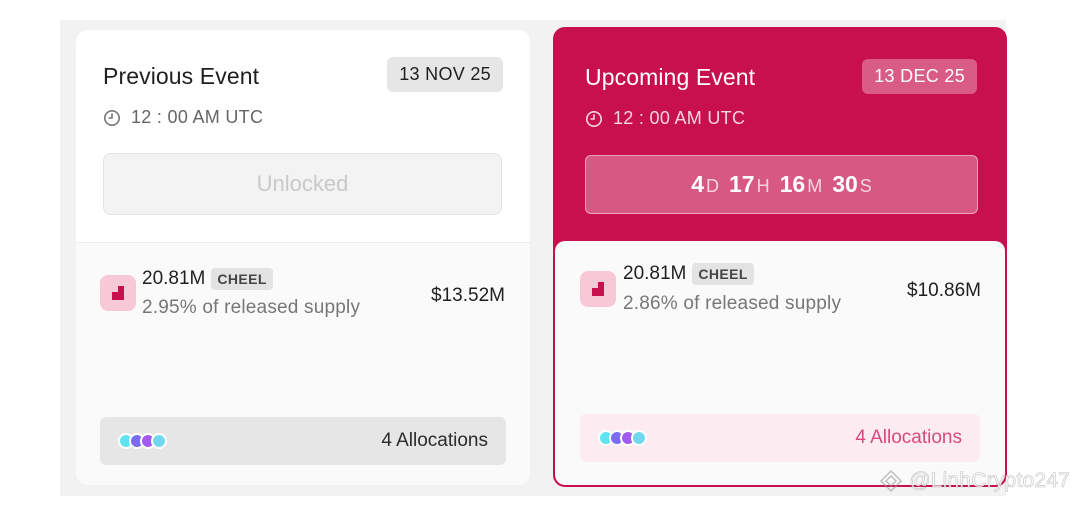 The height and width of the screenshot is (505, 1080). Describe the element at coordinates (655, 273) in the screenshot. I see `upcoming-token-amount: 20.81M` at that location.